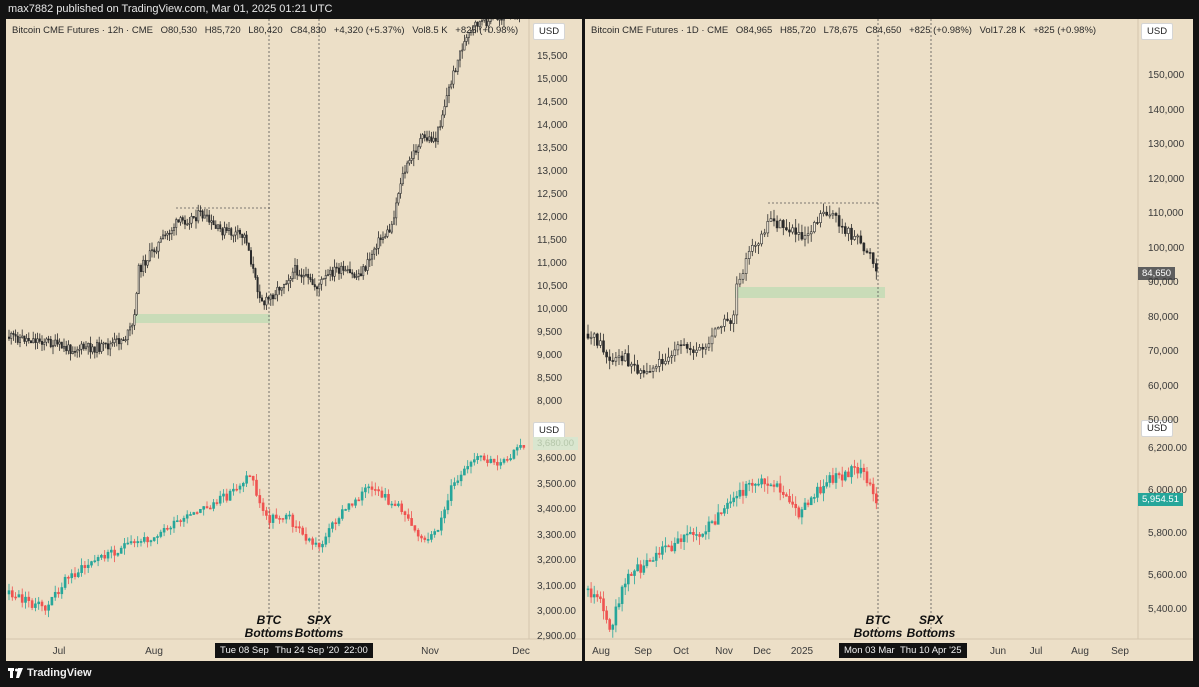  What do you see at coordinates (552, 148) in the screenshot?
I see `left-btc-tick-4: 13,500` at bounding box center [552, 148].